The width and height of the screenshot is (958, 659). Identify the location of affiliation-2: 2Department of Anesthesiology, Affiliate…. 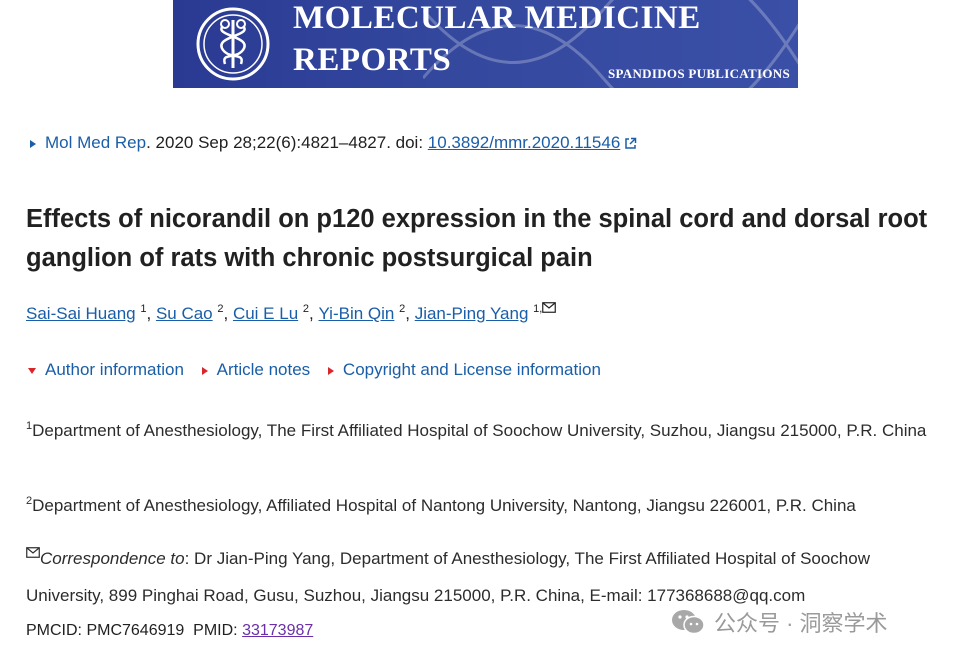
(486, 503).